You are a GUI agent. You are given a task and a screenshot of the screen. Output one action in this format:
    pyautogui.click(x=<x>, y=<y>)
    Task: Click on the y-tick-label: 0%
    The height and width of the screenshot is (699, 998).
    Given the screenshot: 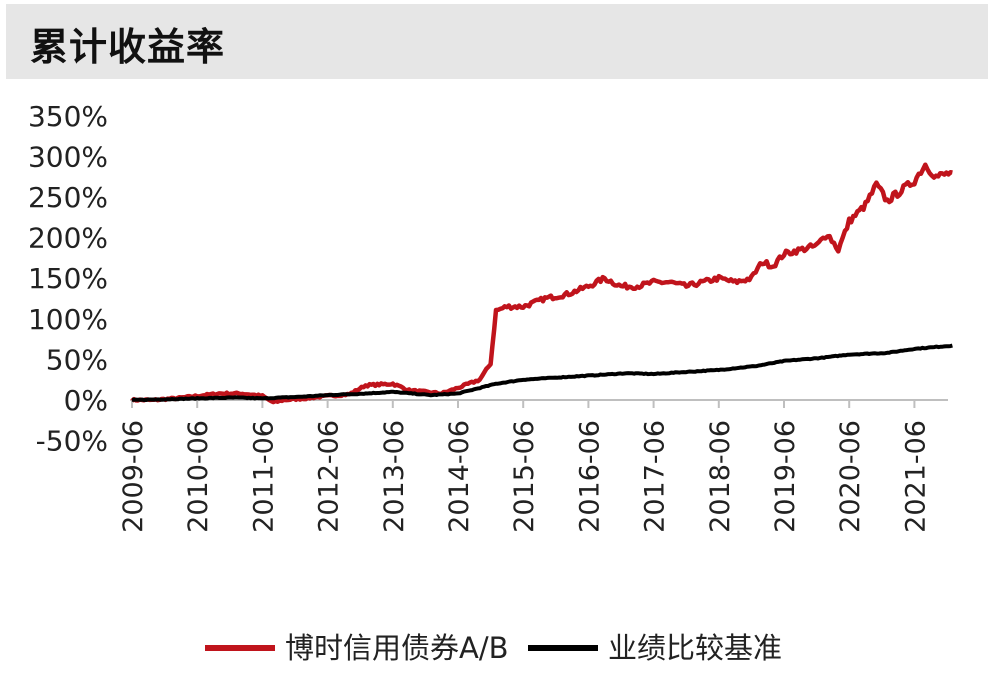 What is the action you would take?
    pyautogui.click(x=86, y=400)
    